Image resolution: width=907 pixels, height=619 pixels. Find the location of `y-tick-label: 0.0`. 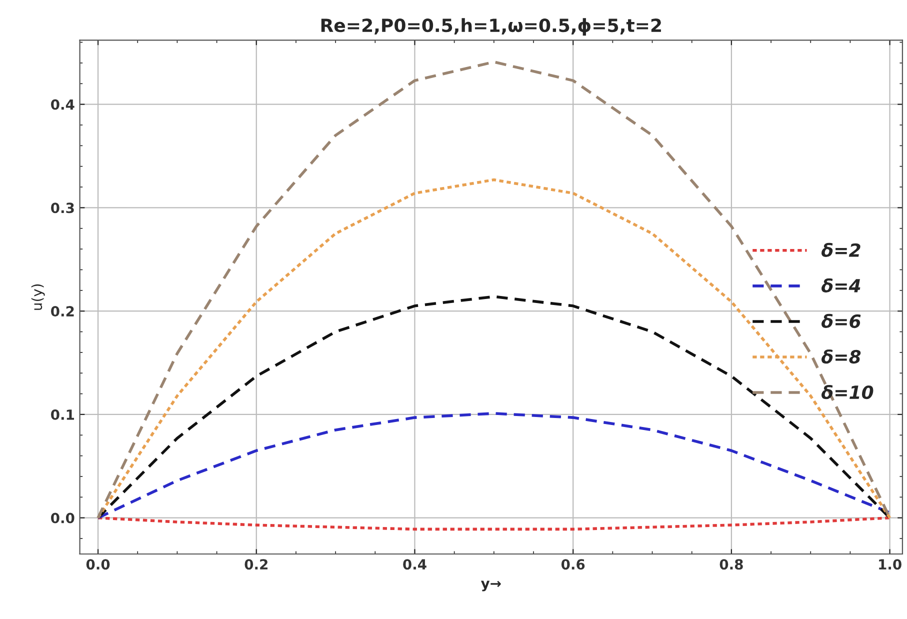

y-tick-label: 0.0 is located at coordinates (62, 518).